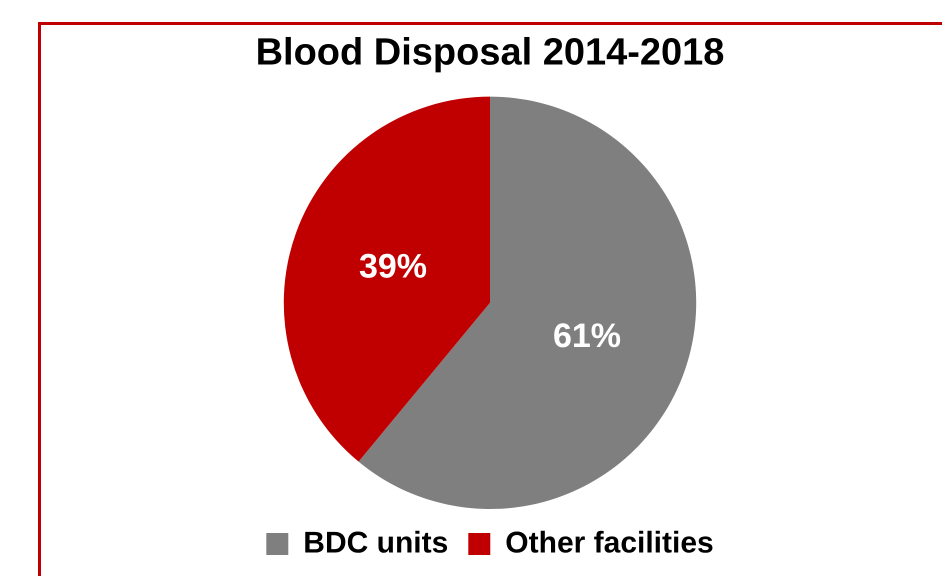 This screenshot has width=942, height=576. What do you see at coordinates (393, 266) in the screenshot?
I see `data-label: 39%` at bounding box center [393, 266].